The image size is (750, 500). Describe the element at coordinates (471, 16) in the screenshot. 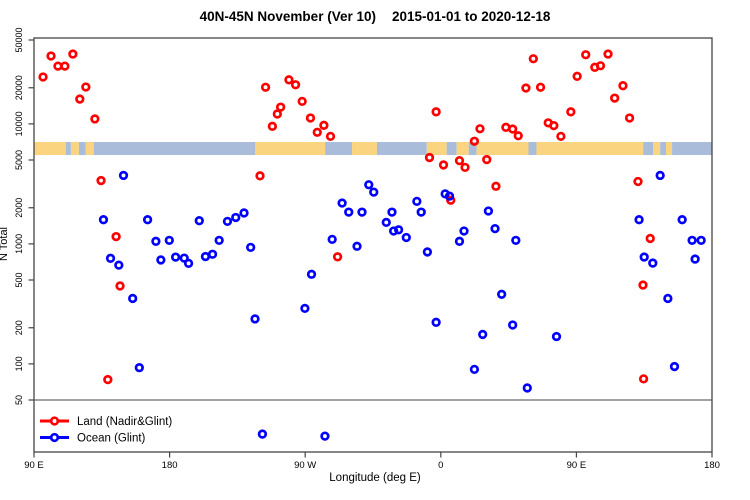

I see `chart-title-right: 2015-01-01 to 2020-12-18` at that location.